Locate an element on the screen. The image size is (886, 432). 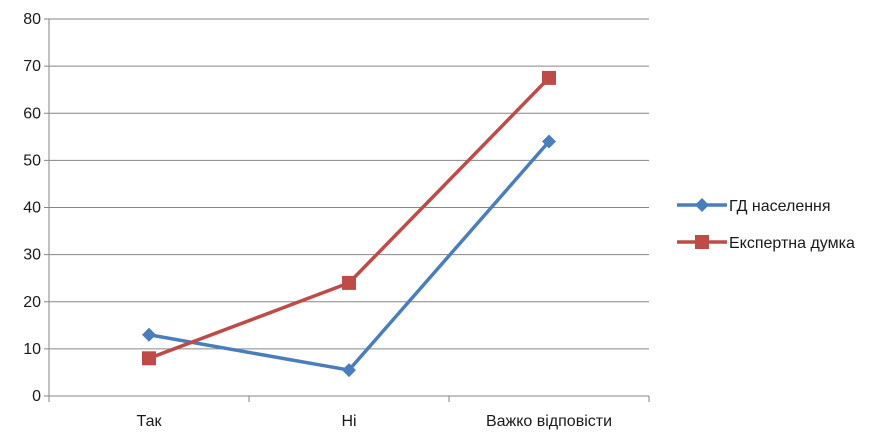
legend-item: ГД населення is located at coordinates (754, 206).